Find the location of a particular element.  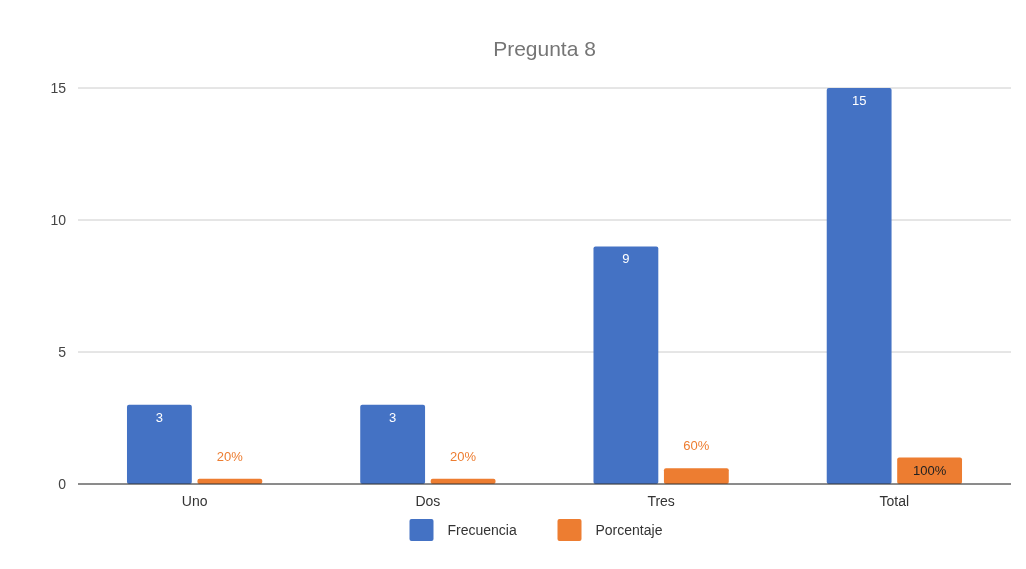

data-label: 15 is located at coordinates (859, 100).